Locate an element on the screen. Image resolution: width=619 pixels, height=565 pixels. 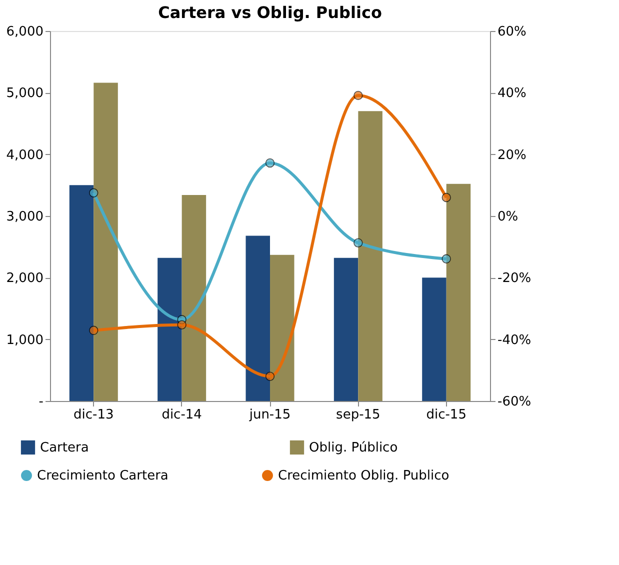
y2-tick-label: 20% is located at coordinates (512, 155).